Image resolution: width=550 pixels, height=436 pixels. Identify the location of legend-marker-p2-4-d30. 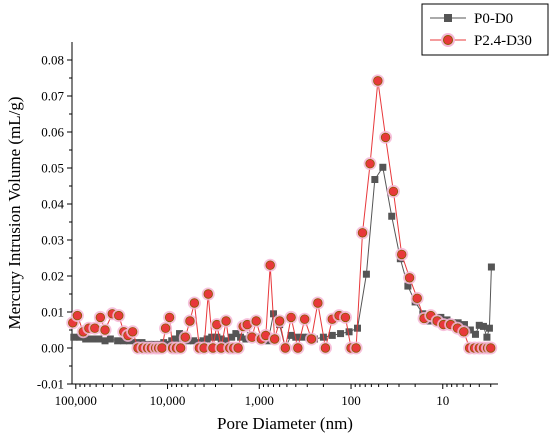
(448, 40).